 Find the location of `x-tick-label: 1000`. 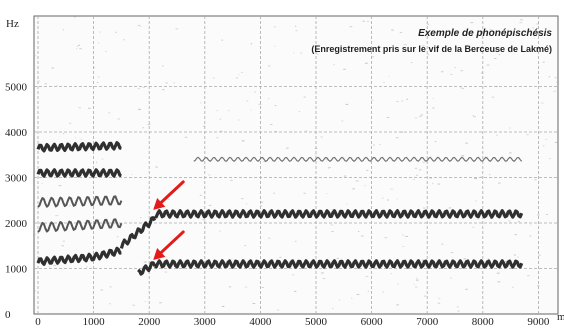

x-tick-label: 1000 is located at coordinates (94, 322).